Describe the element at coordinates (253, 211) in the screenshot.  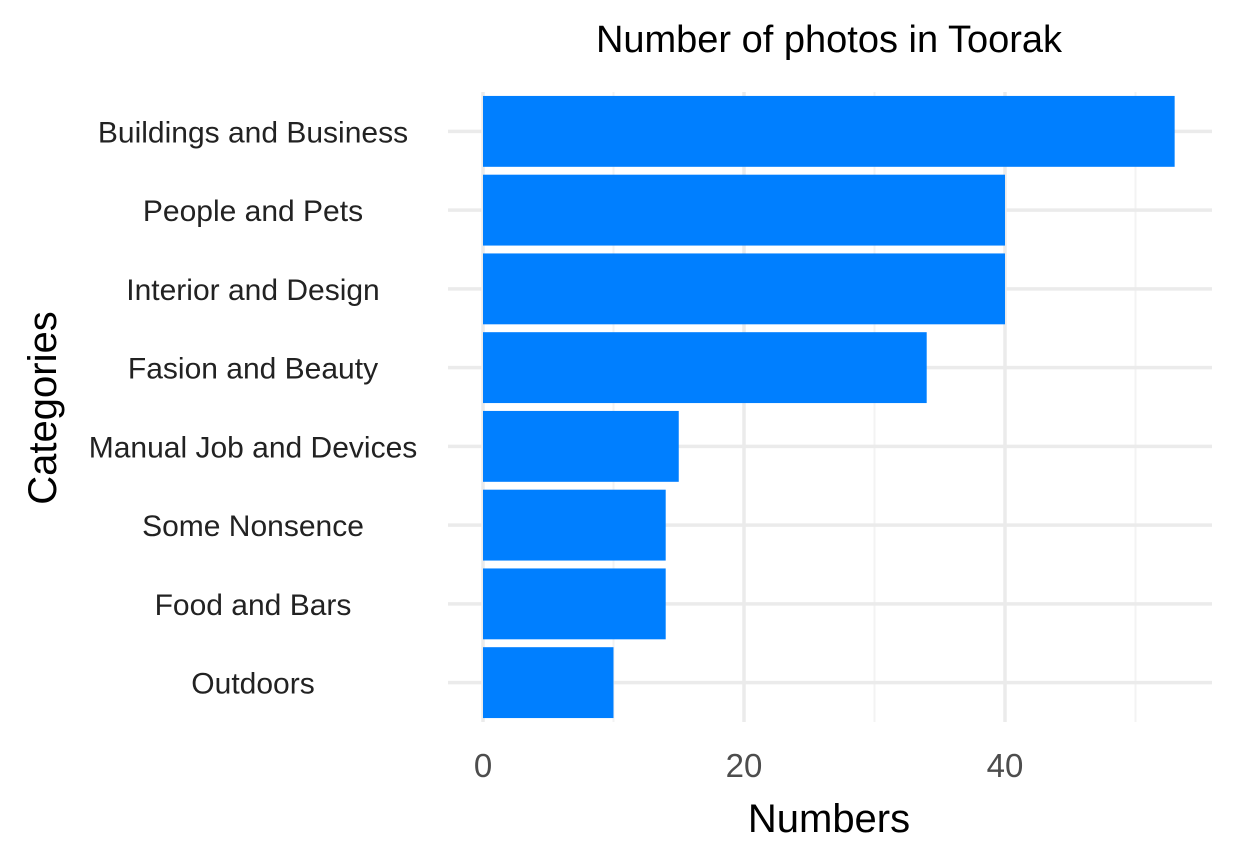
I see `category-label: People and Pets` at that location.